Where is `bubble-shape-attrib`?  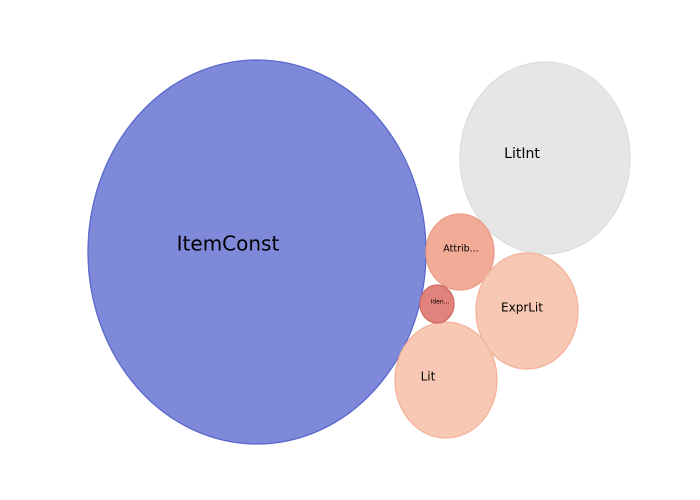 bubble-shape-attrib is located at coordinates (460, 252).